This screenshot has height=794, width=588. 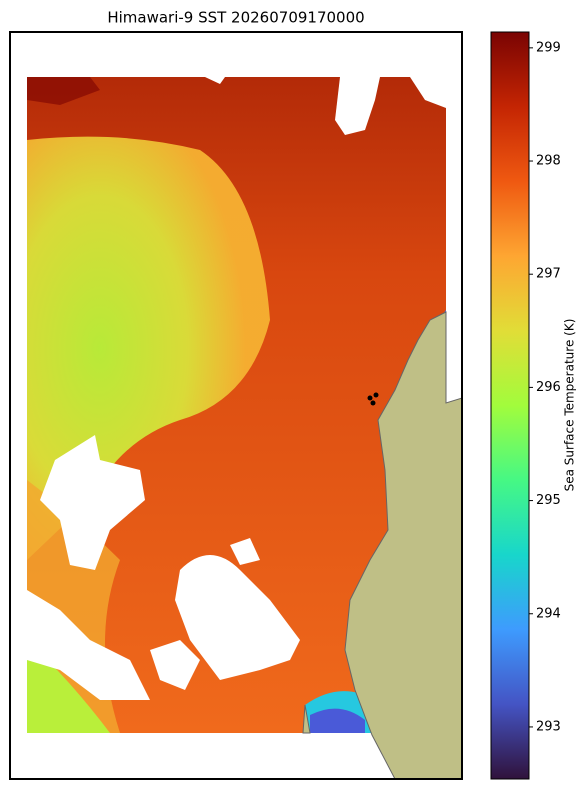 I want to click on colorbar-label: Sea Surface Temperature (K), so click(x=570, y=405).